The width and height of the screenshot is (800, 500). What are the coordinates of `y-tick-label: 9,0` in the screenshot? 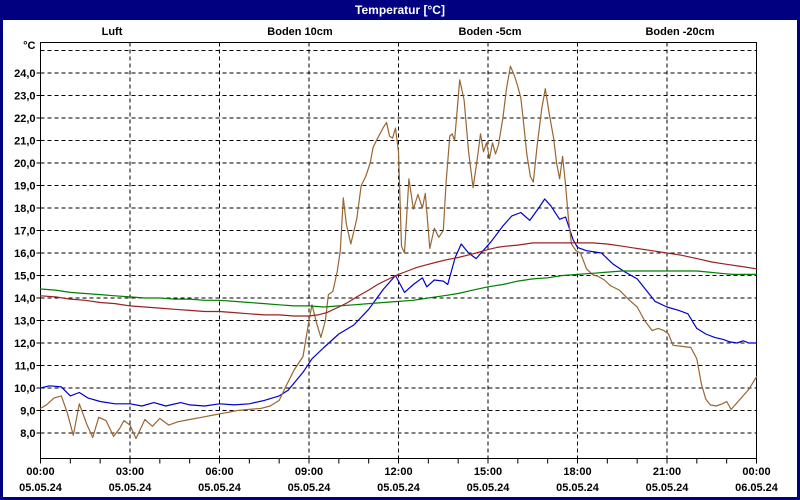 It's located at (27, 412).